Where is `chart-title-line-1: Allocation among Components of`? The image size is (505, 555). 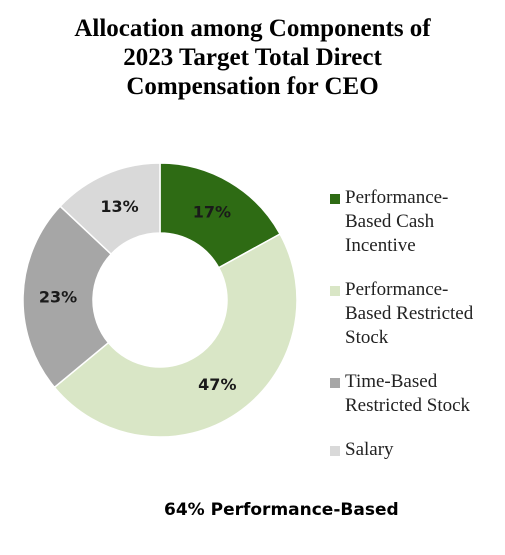 chart-title-line-1: Allocation among Components of is located at coordinates (252, 28).